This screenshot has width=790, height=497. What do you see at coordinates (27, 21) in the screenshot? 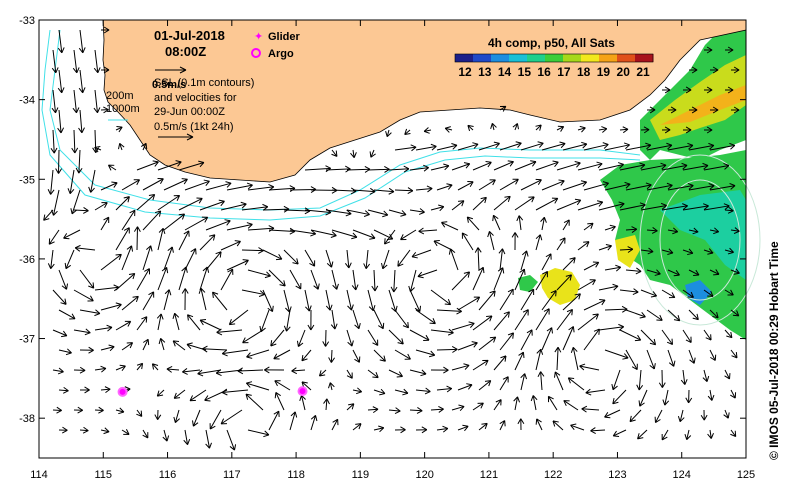
I see `lat-tick-label: -33` at bounding box center [27, 21].